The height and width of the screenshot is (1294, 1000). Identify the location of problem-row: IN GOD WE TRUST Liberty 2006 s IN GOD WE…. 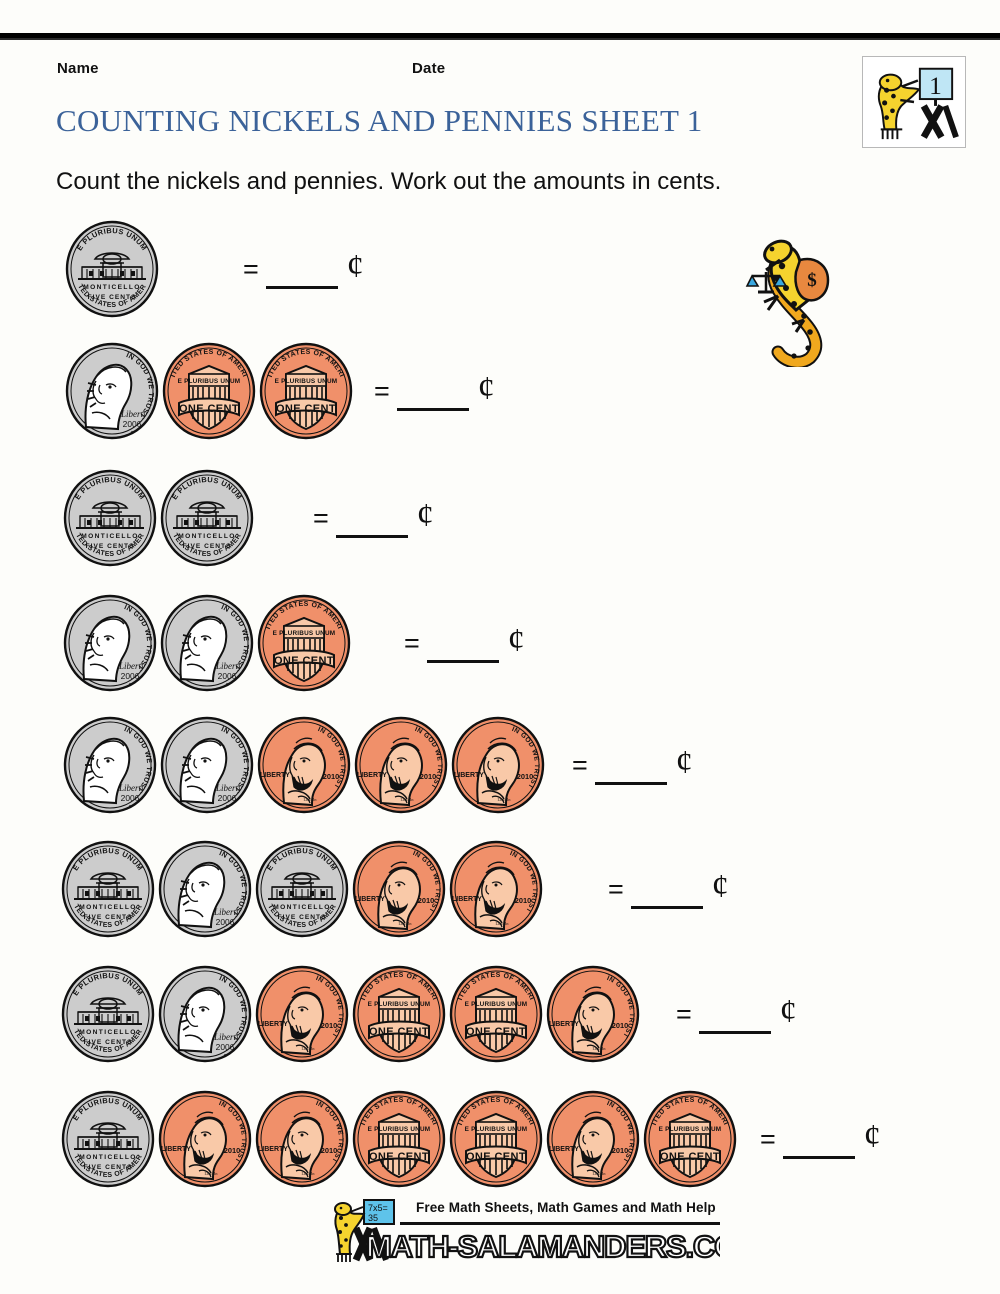
(500, 765).